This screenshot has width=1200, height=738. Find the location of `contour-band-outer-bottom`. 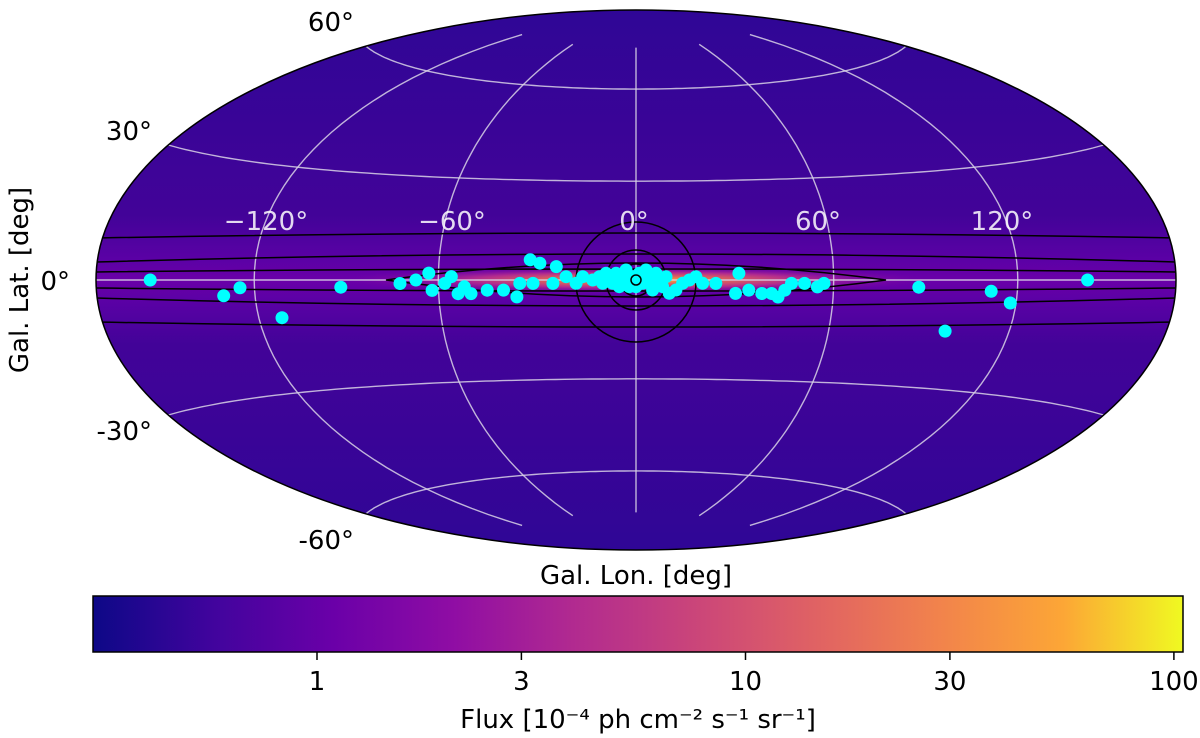

contour-band-outer-bottom is located at coordinates (636, 324).